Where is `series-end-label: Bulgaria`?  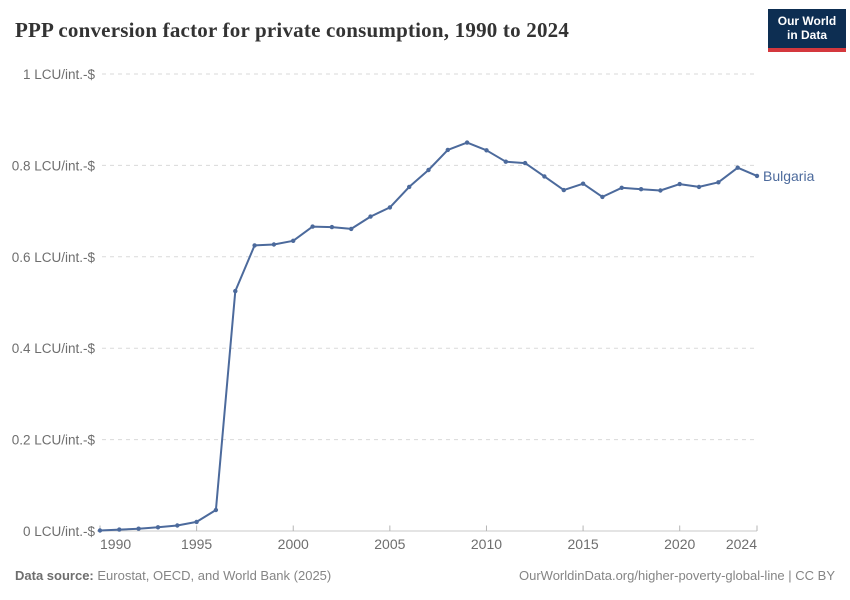 series-end-label: Bulgaria is located at coordinates (789, 176).